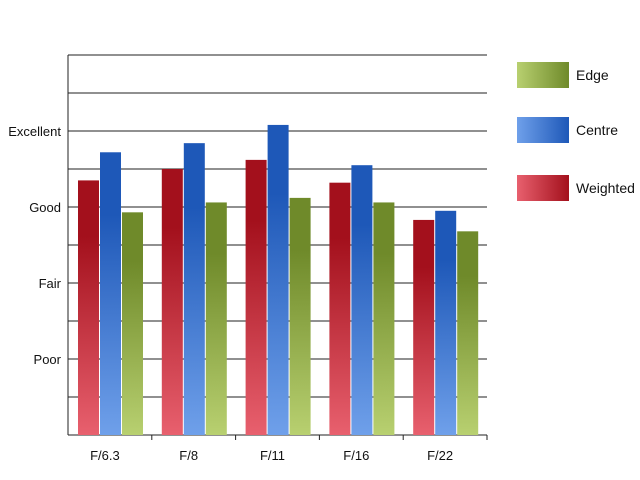  Describe the element at coordinates (605, 188) in the screenshot. I see `legend-label-weighted: Weighted` at that location.